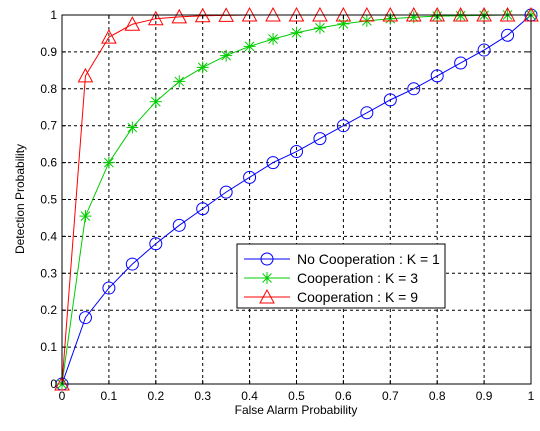 Image resolution: width=540 pixels, height=431 pixels. I want to click on y-tick-label: 0.4, so click(48, 236).